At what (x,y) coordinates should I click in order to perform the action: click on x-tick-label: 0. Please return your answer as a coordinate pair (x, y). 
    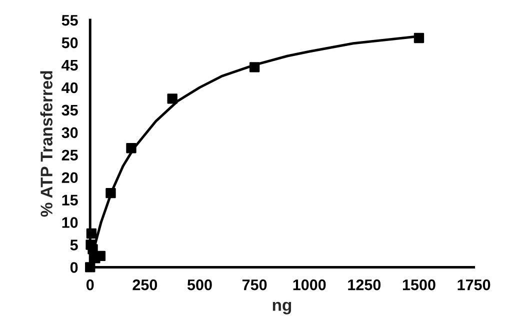
    Looking at the image, I should click on (90, 284).